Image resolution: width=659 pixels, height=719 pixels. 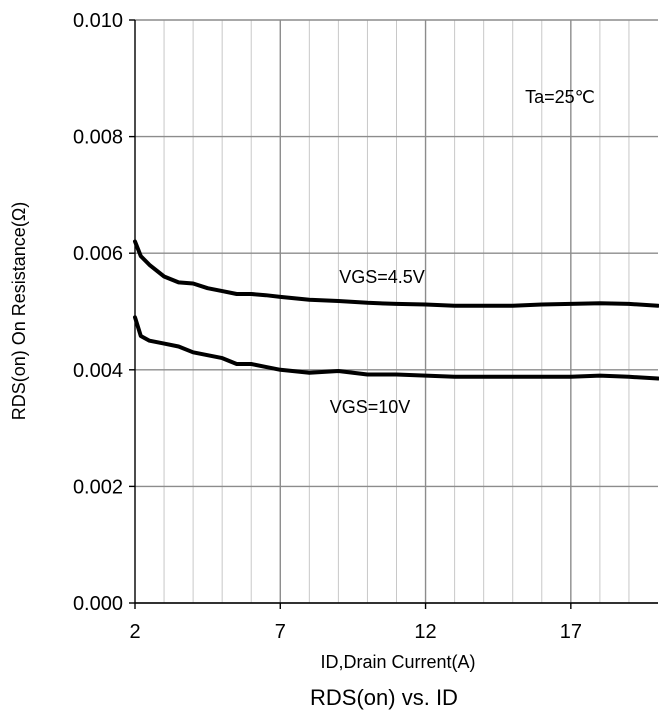 I want to click on chart-title: RDS(on) vs. ID, so click(x=384, y=697).